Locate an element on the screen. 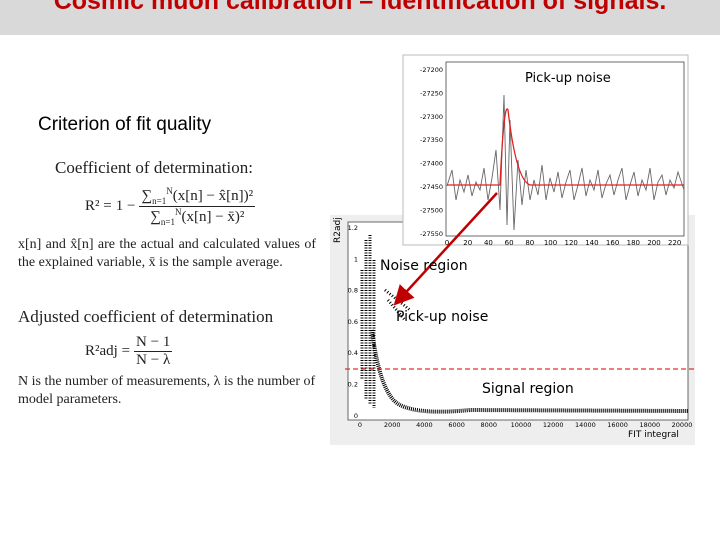 This screenshot has width=720, height=540. fit-curve is located at coordinates (565, 147).